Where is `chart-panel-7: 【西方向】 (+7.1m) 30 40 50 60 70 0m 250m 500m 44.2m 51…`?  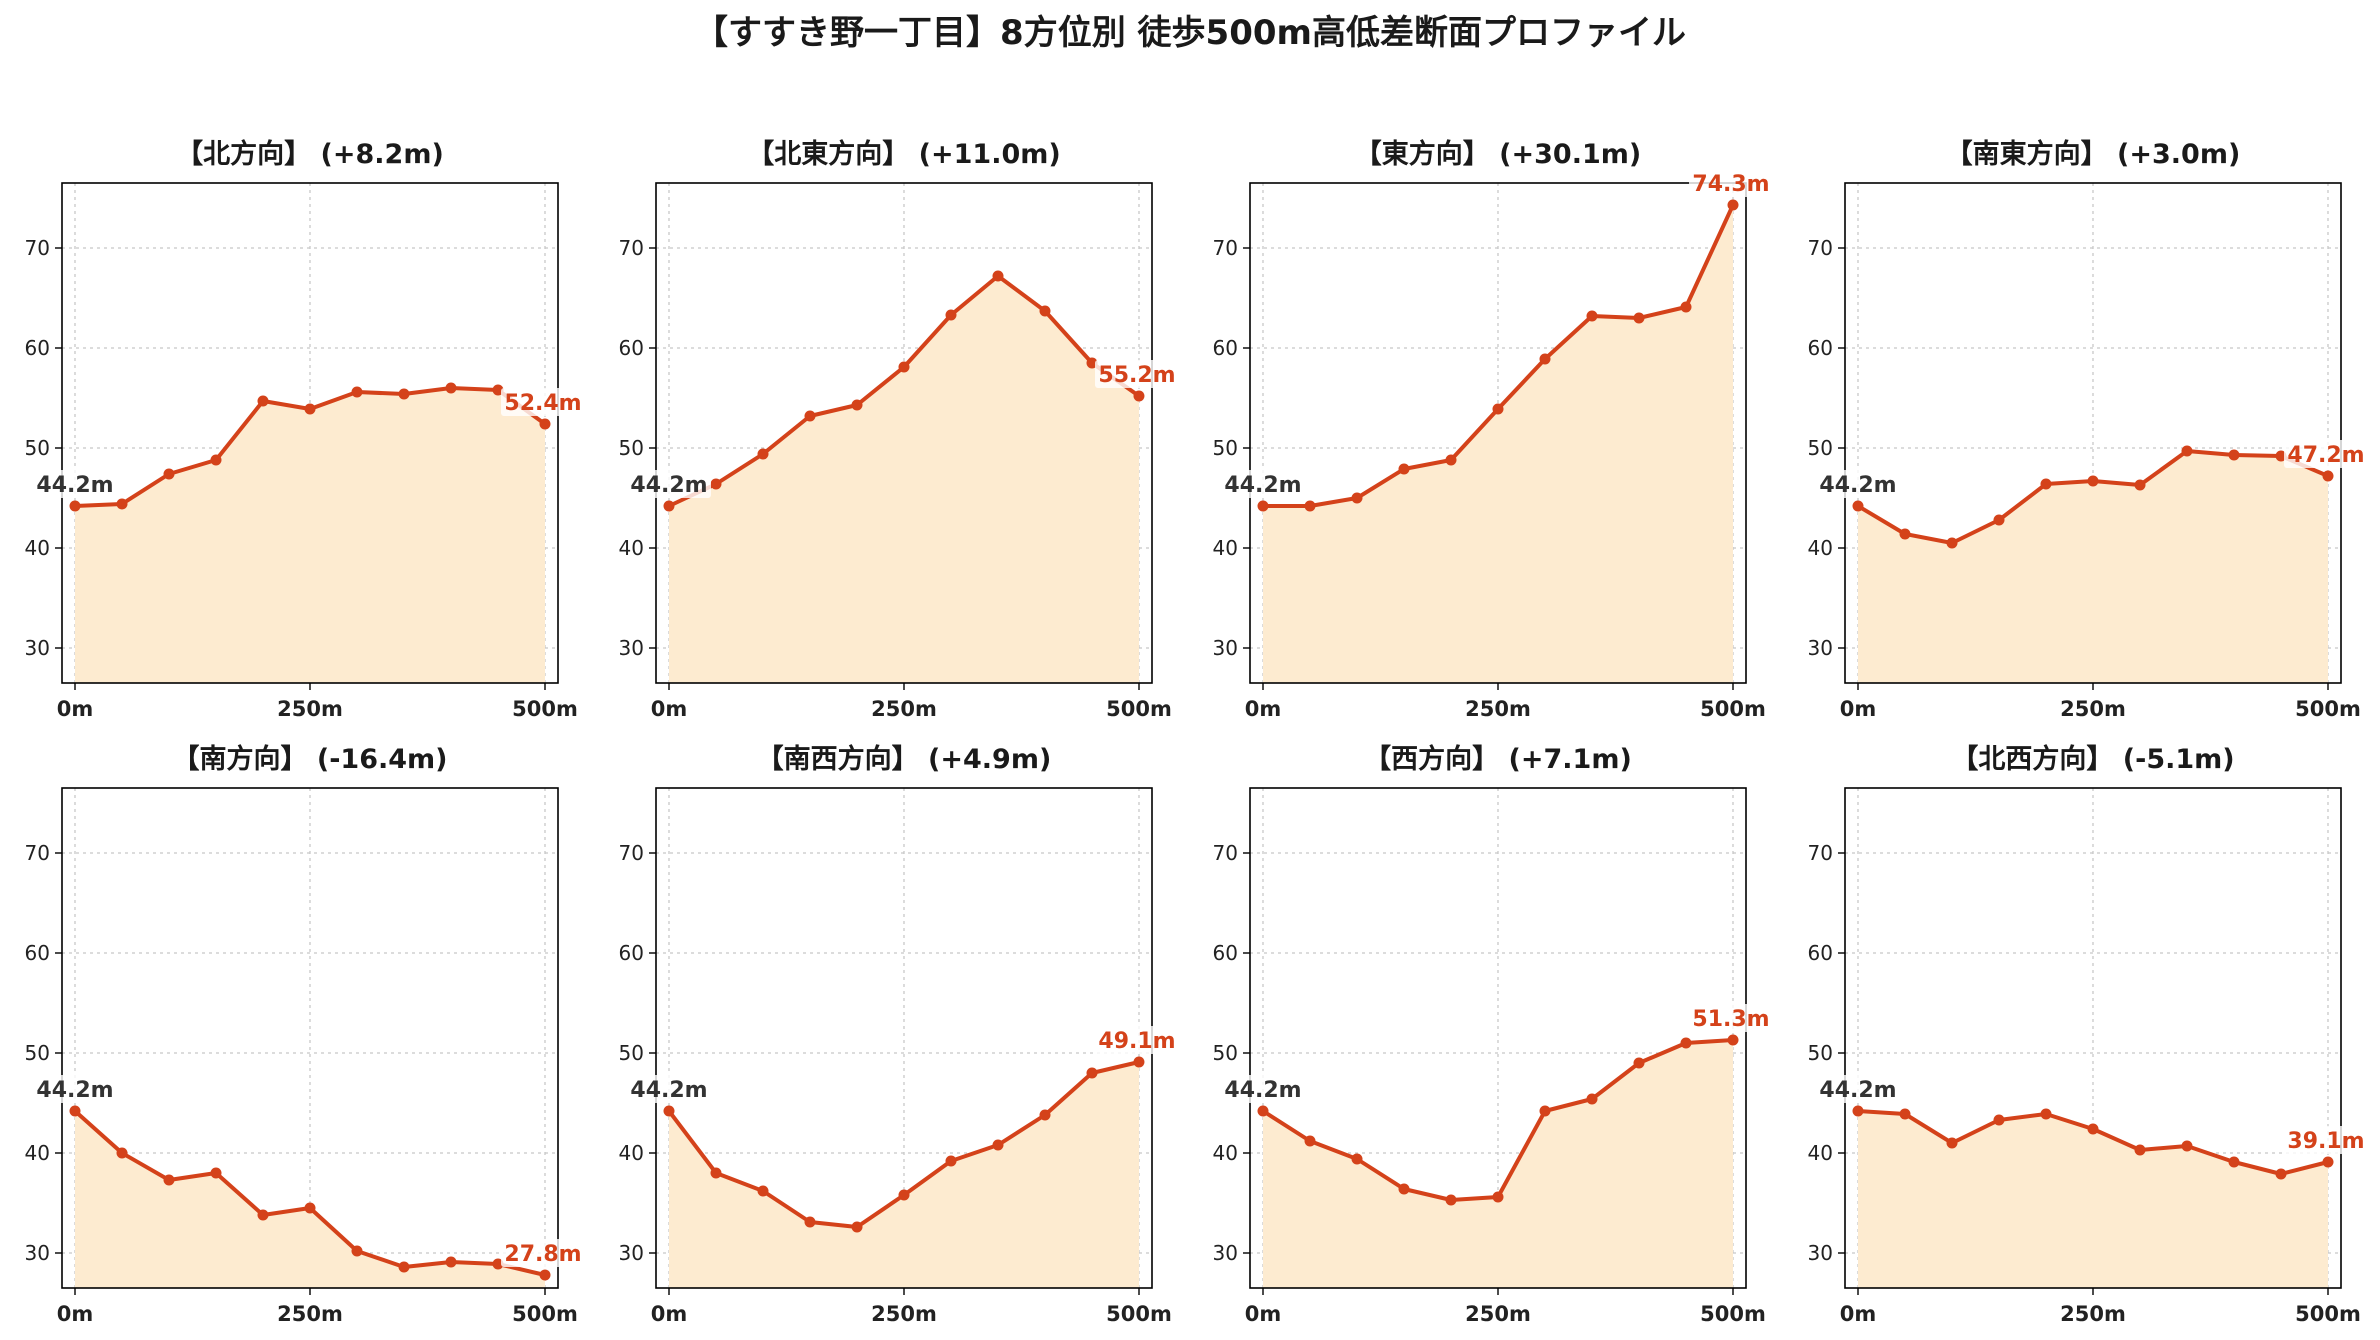 chart-panel-7: 【西方向】 (+7.1m) 30 40 50 60 70 0m 250m 500m 44.2m 51… is located at coordinates (1493, 1034).